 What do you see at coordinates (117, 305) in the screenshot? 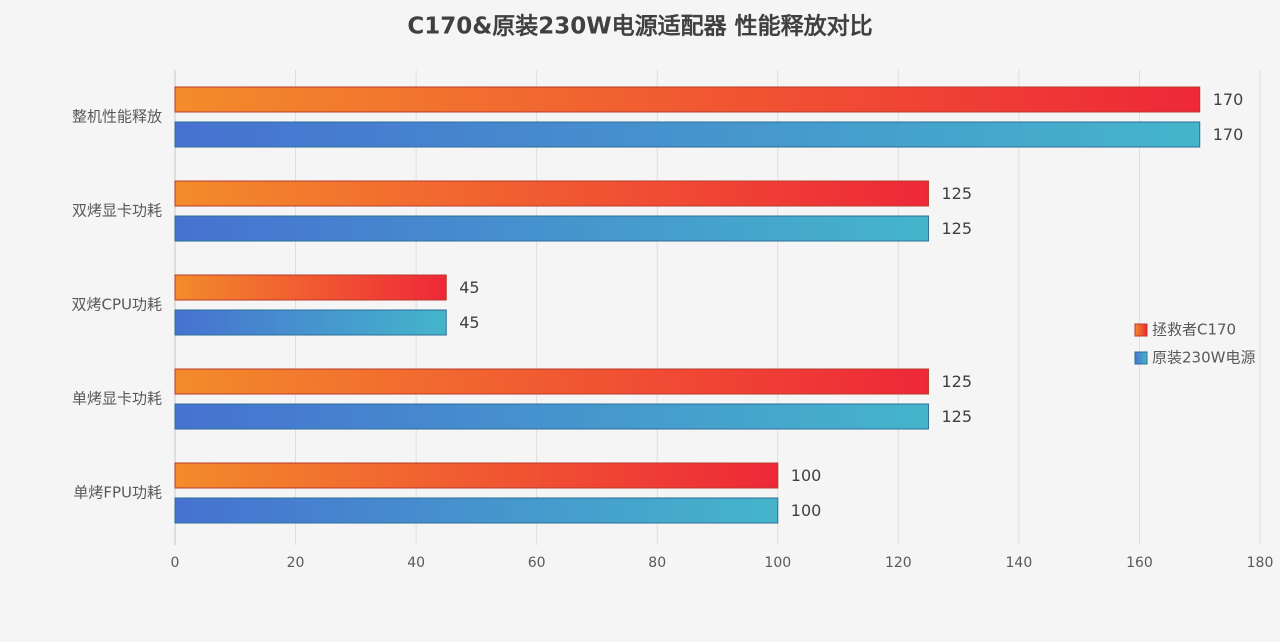
I see `y-tick-label: 双烤CPU功耗` at bounding box center [117, 305].